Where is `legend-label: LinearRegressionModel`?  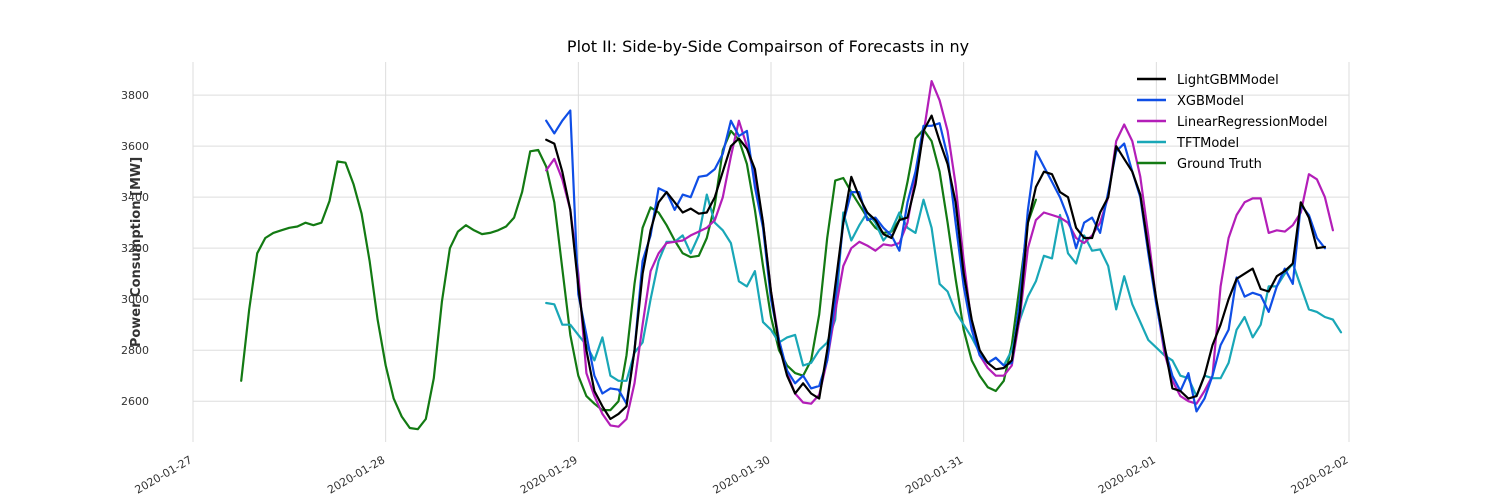 legend-label: LinearRegressionModel is located at coordinates (1252, 122).